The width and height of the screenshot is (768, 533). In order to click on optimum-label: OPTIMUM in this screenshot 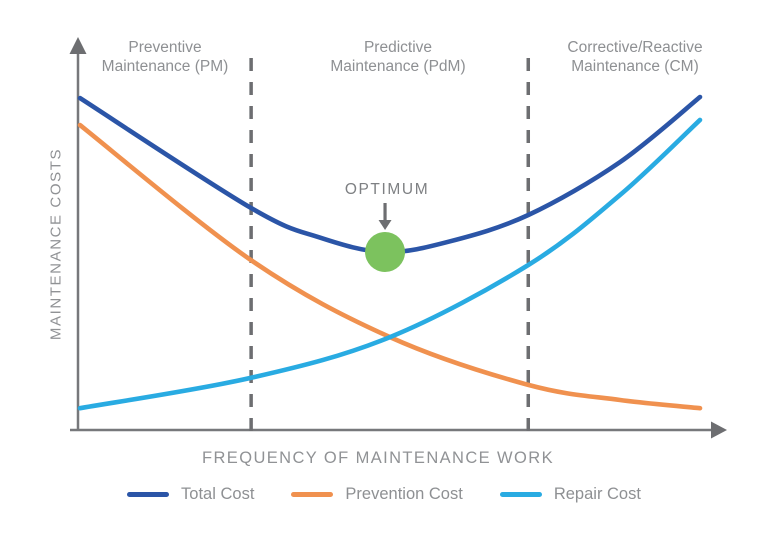, I will do `click(387, 189)`.